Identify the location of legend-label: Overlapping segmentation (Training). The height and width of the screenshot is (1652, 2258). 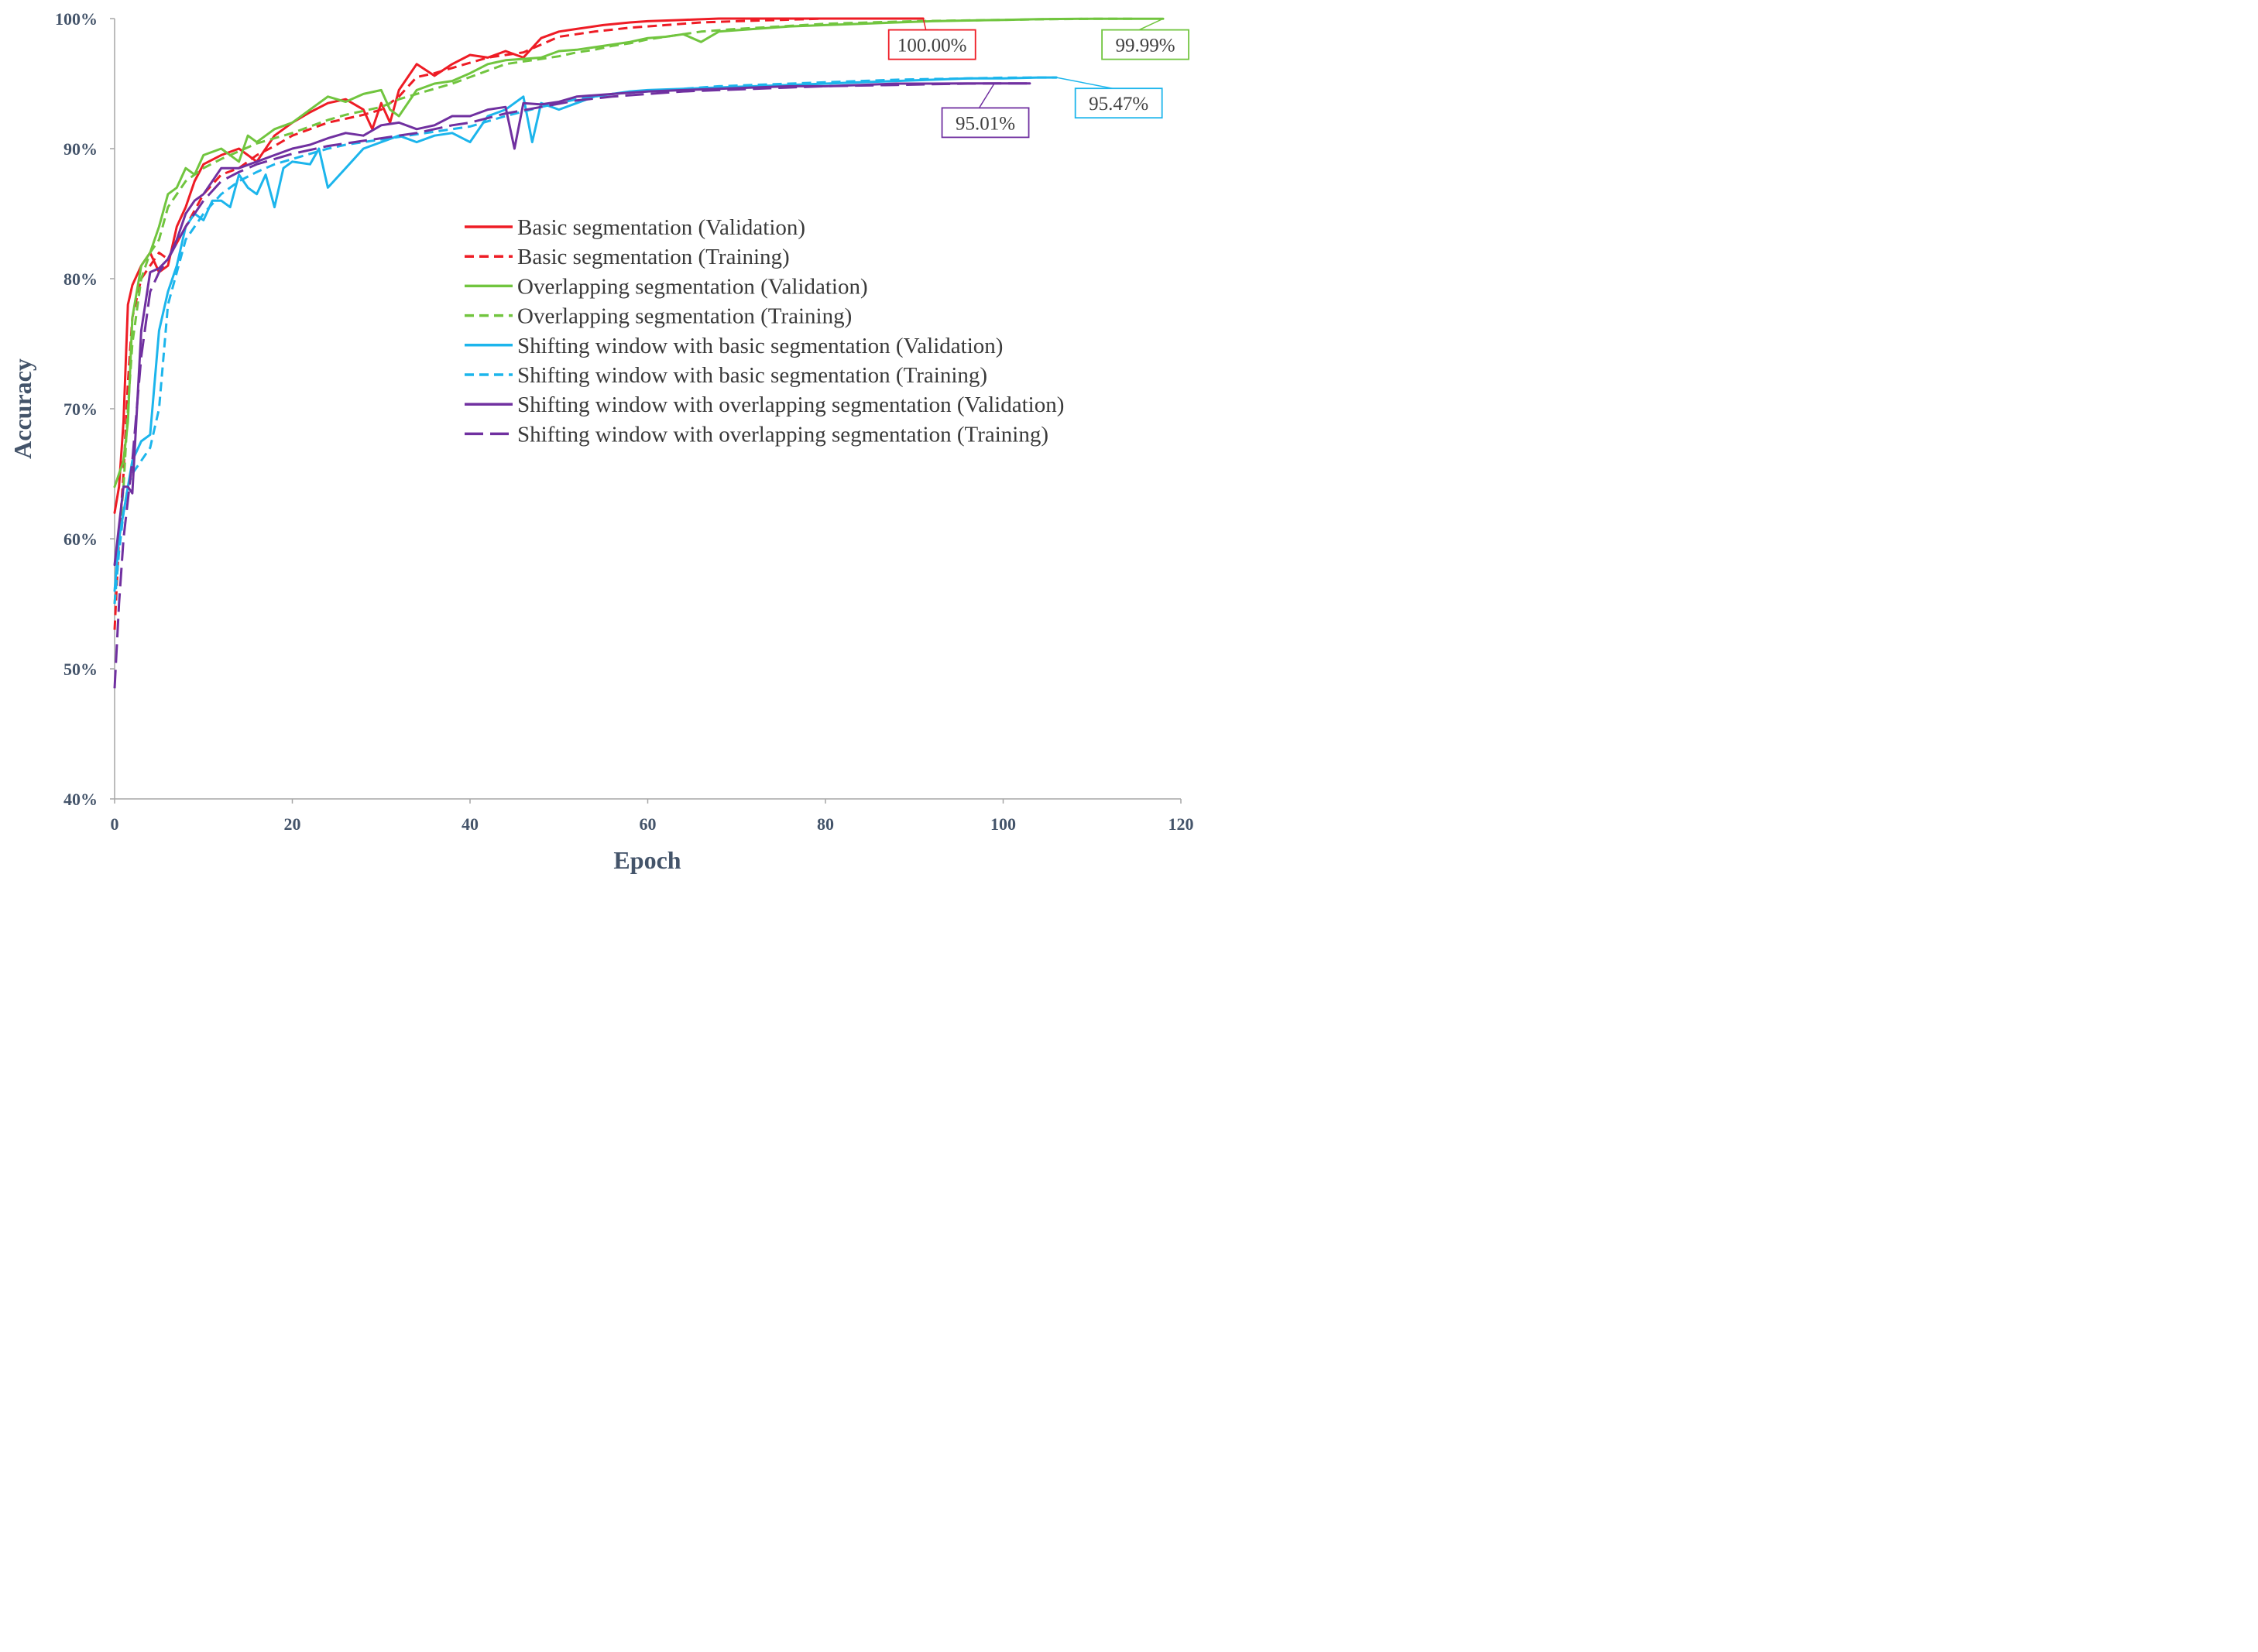
(684, 316).